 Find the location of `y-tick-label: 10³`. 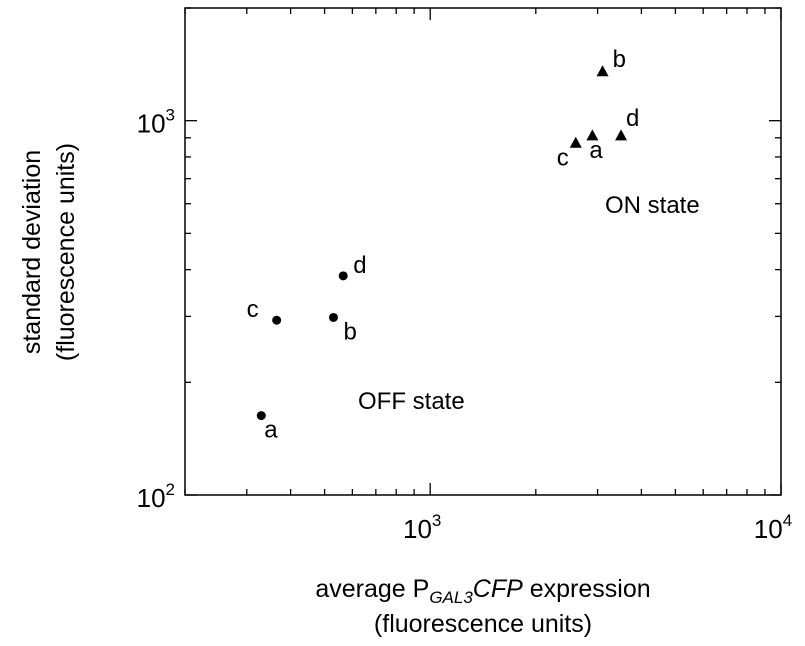

y-tick-label: 10³ is located at coordinates (156, 122).